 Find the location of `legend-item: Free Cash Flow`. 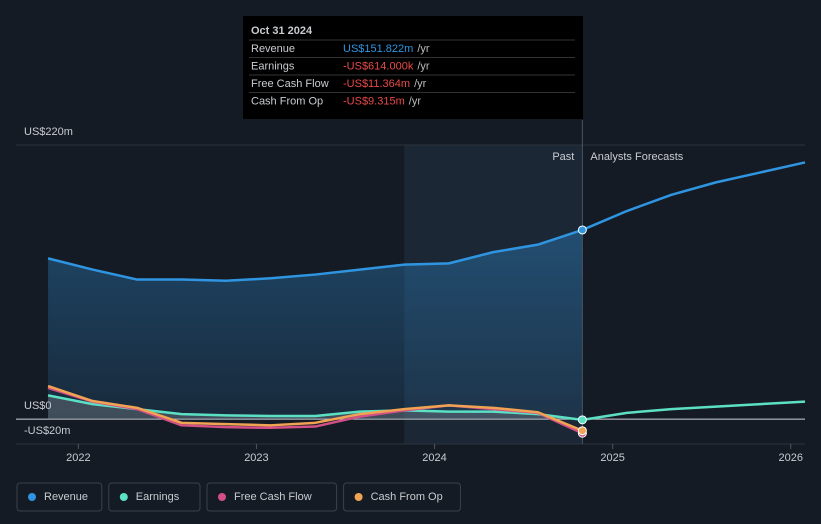

legend-item: Free Cash Flow is located at coordinates (272, 497).